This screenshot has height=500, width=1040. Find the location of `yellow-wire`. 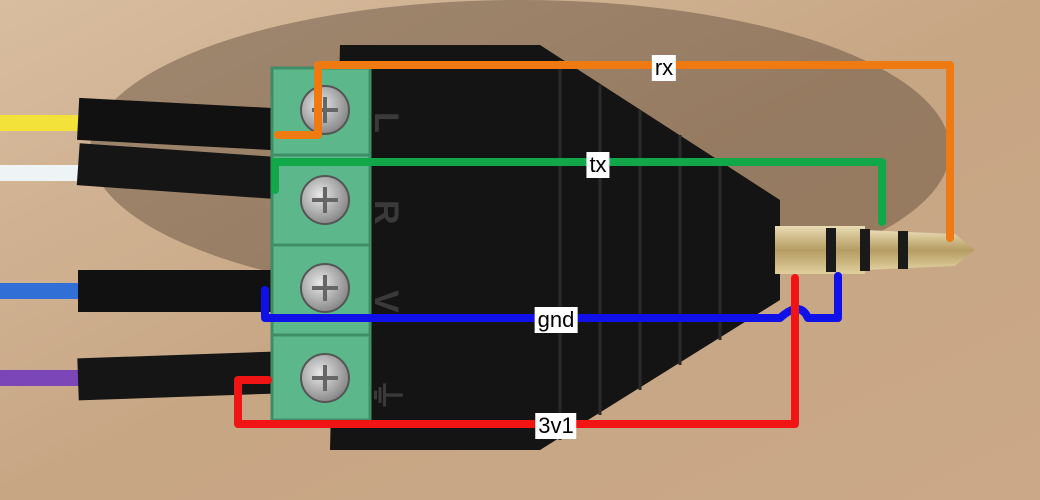

yellow-wire is located at coordinates (45, 123).